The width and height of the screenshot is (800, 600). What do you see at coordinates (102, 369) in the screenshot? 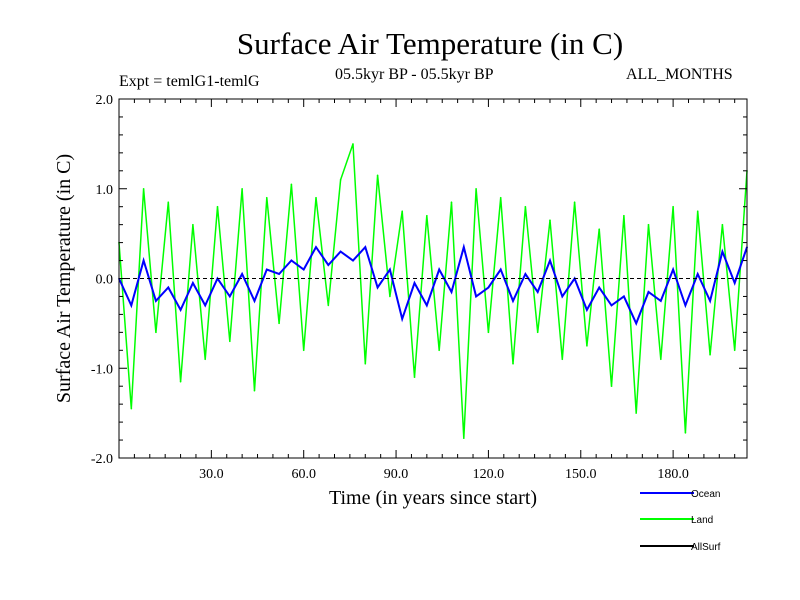
I see `y-tick-label: -1.0` at bounding box center [102, 369].